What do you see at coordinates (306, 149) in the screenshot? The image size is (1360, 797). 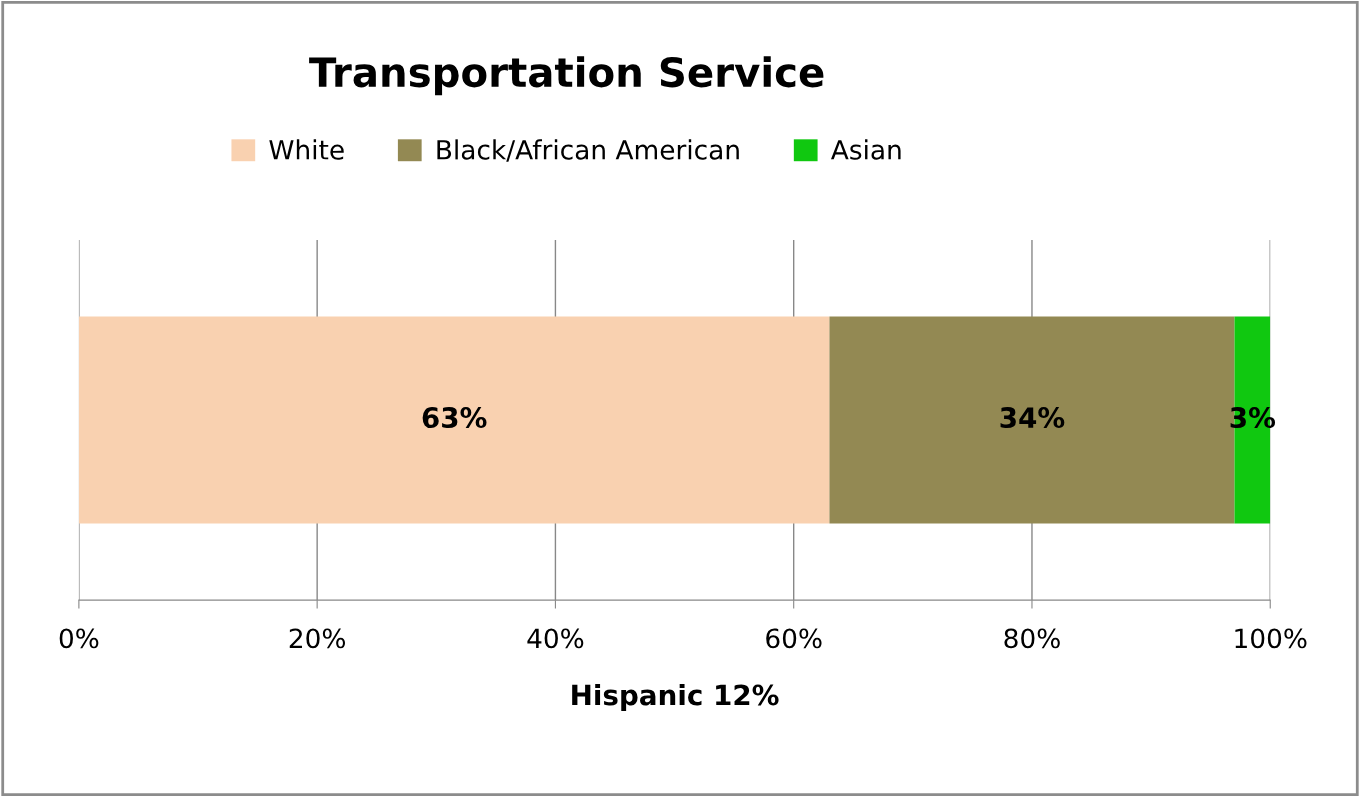 I see `legend-label: White` at bounding box center [306, 149].